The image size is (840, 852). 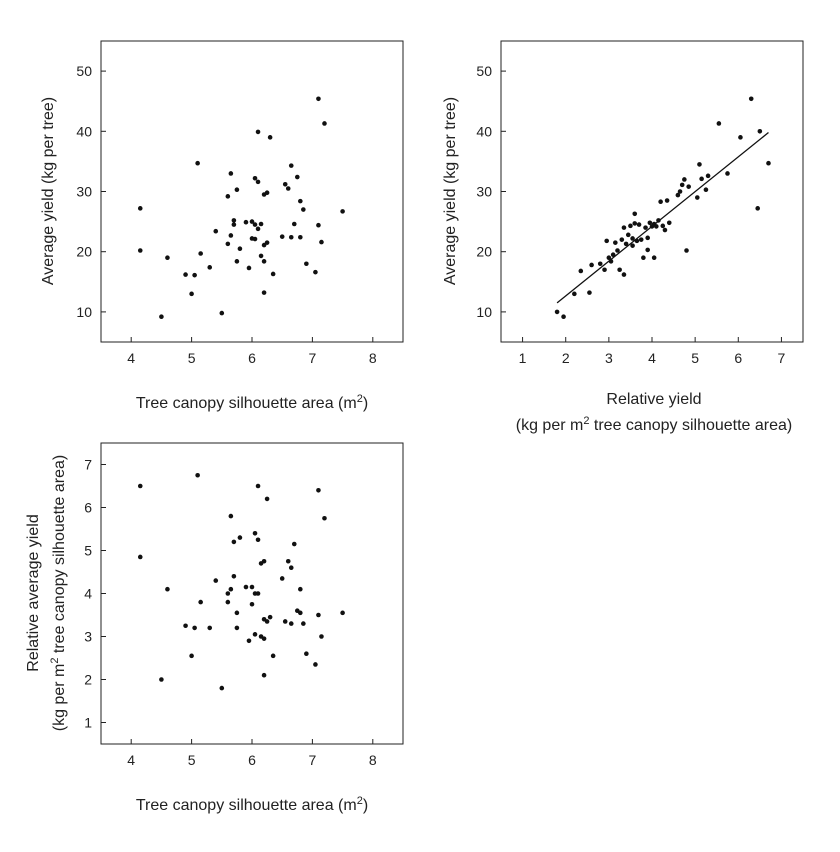 I want to click on panel-b-xtick-label: 5, so click(x=695, y=358).